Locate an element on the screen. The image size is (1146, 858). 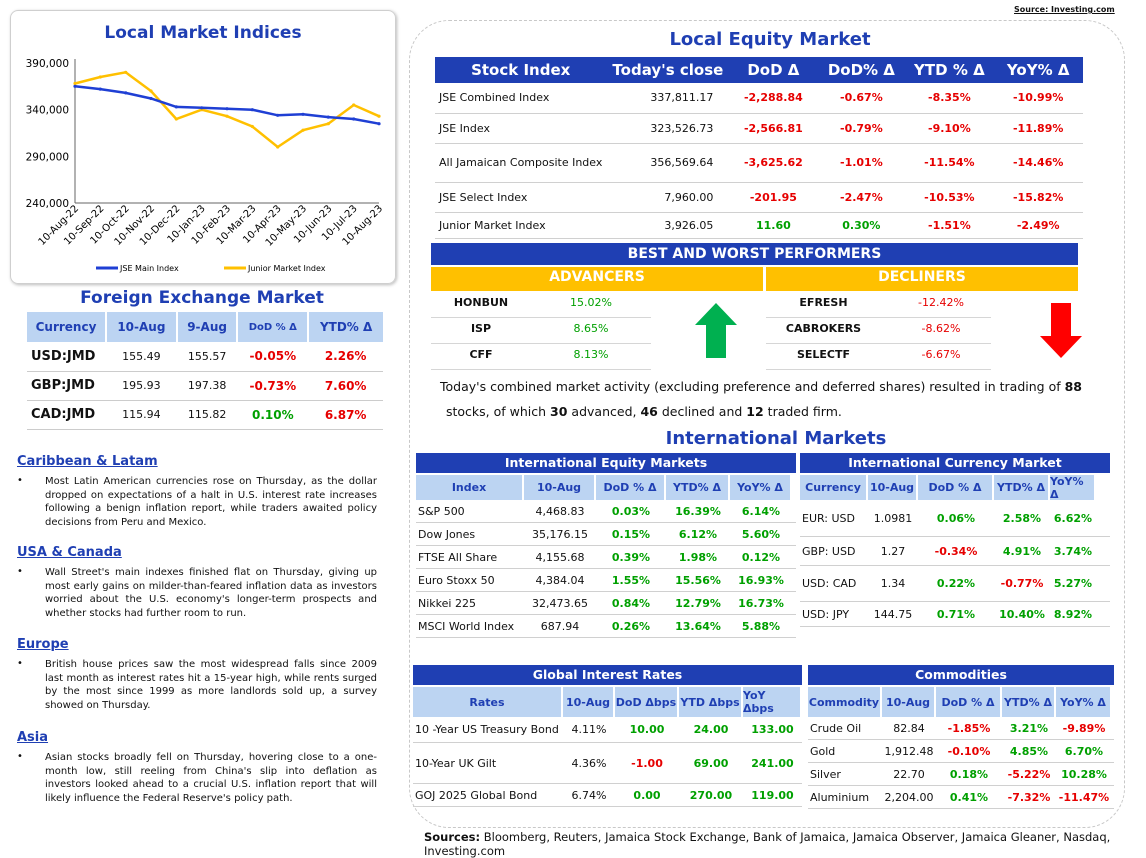
fx-header: Currency is located at coordinates (67, 327).